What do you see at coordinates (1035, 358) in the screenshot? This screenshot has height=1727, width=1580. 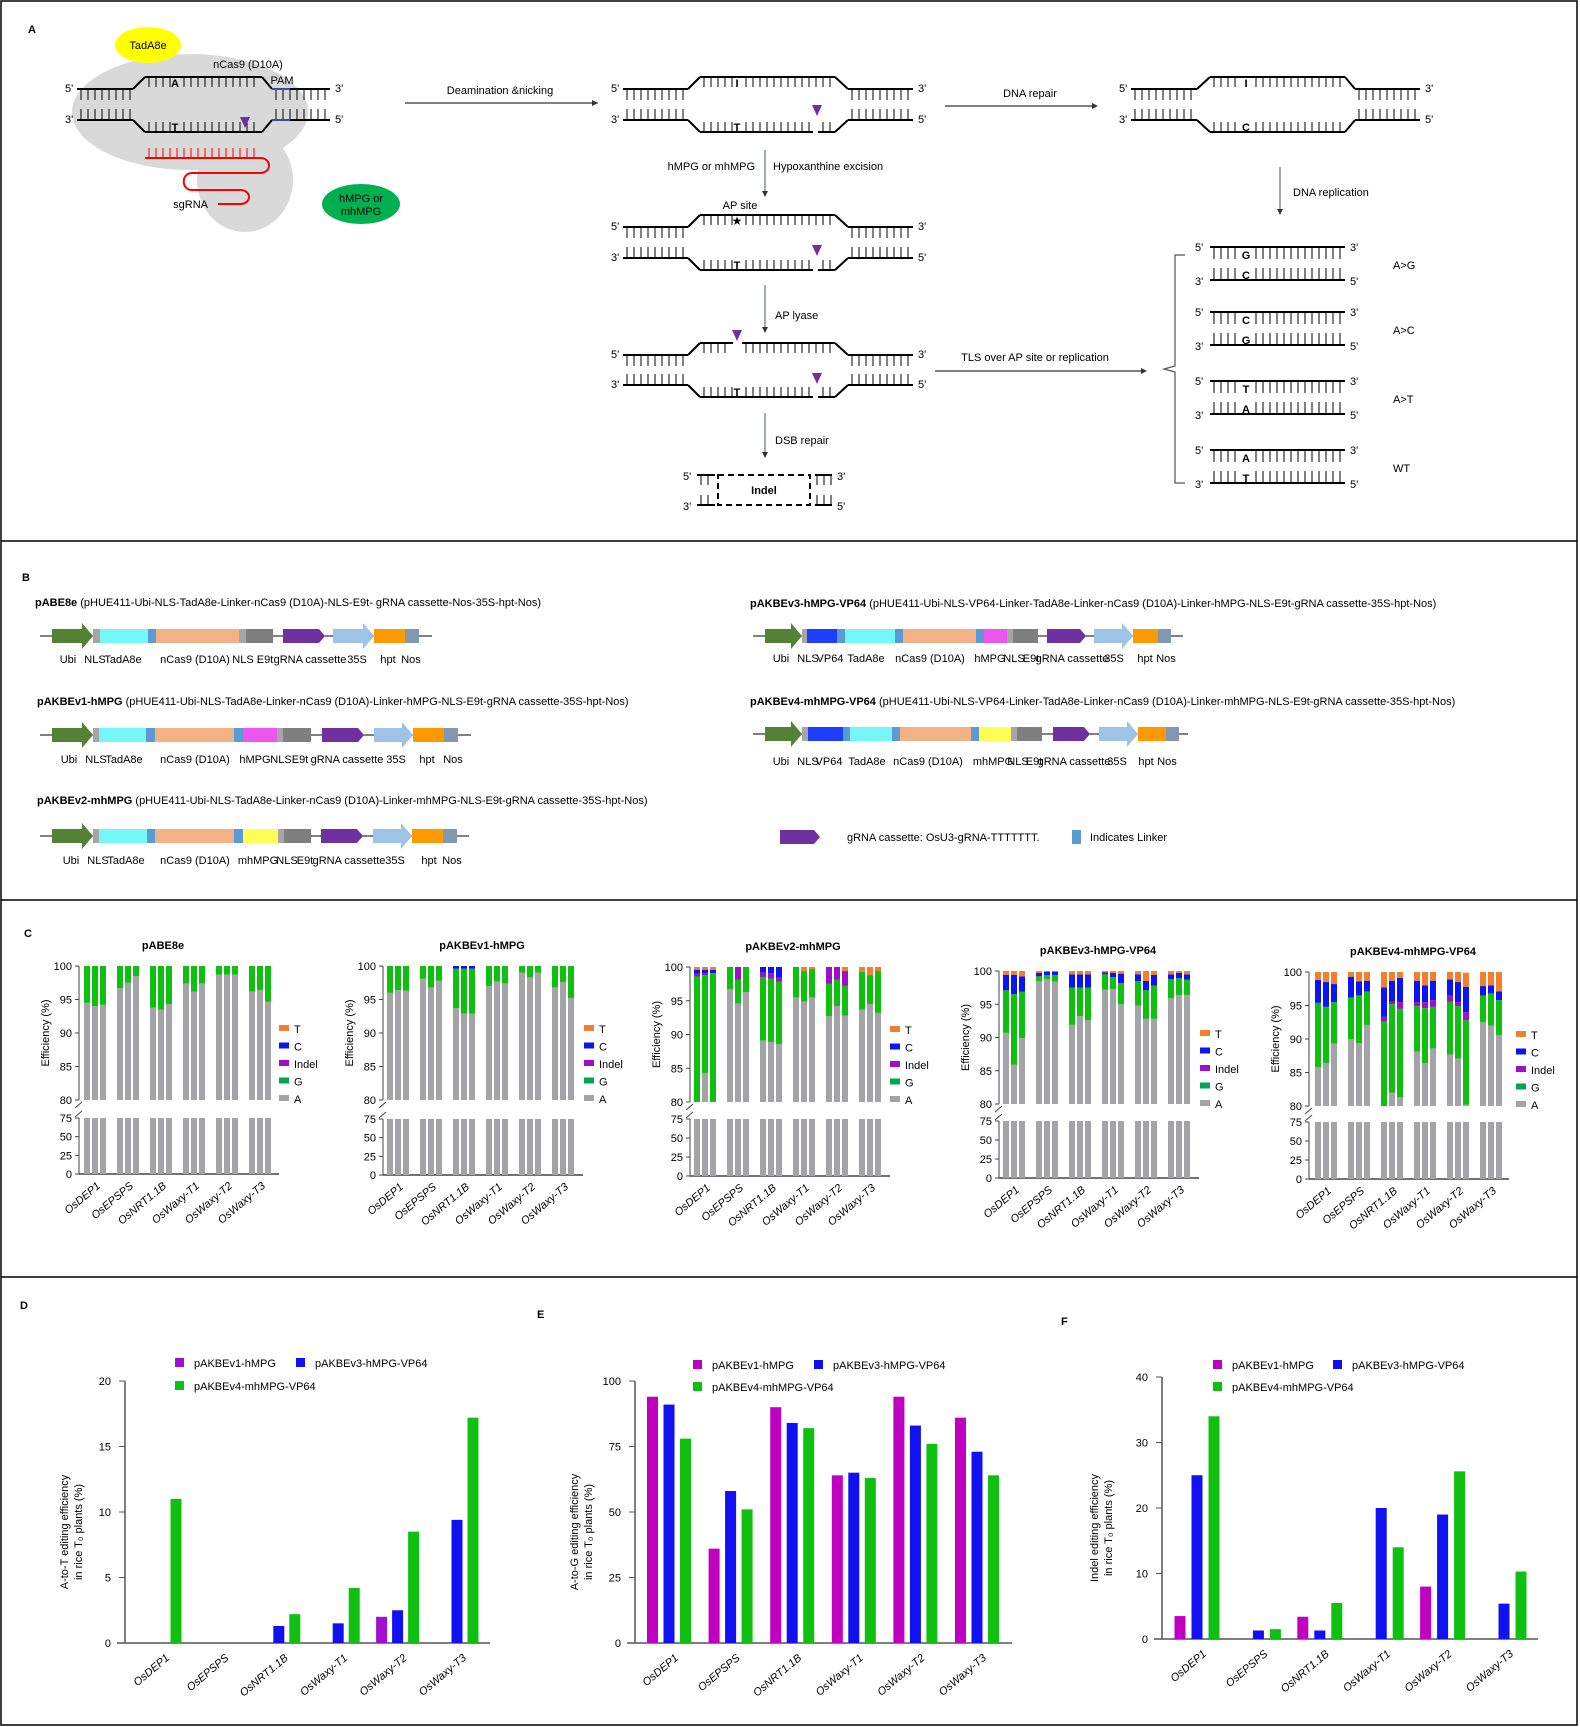 I see `step-label-tls: TLS over AP site or replication` at bounding box center [1035, 358].